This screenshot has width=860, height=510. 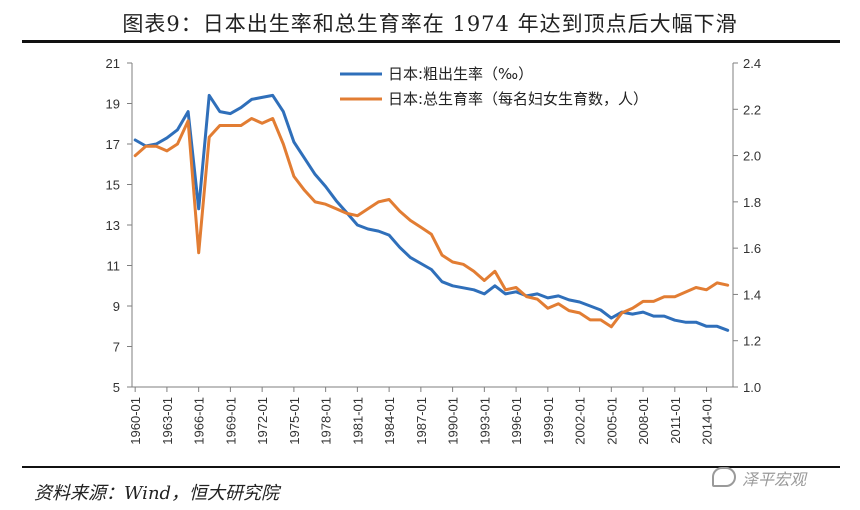 I want to click on bottom-rule, so click(x=431, y=467).